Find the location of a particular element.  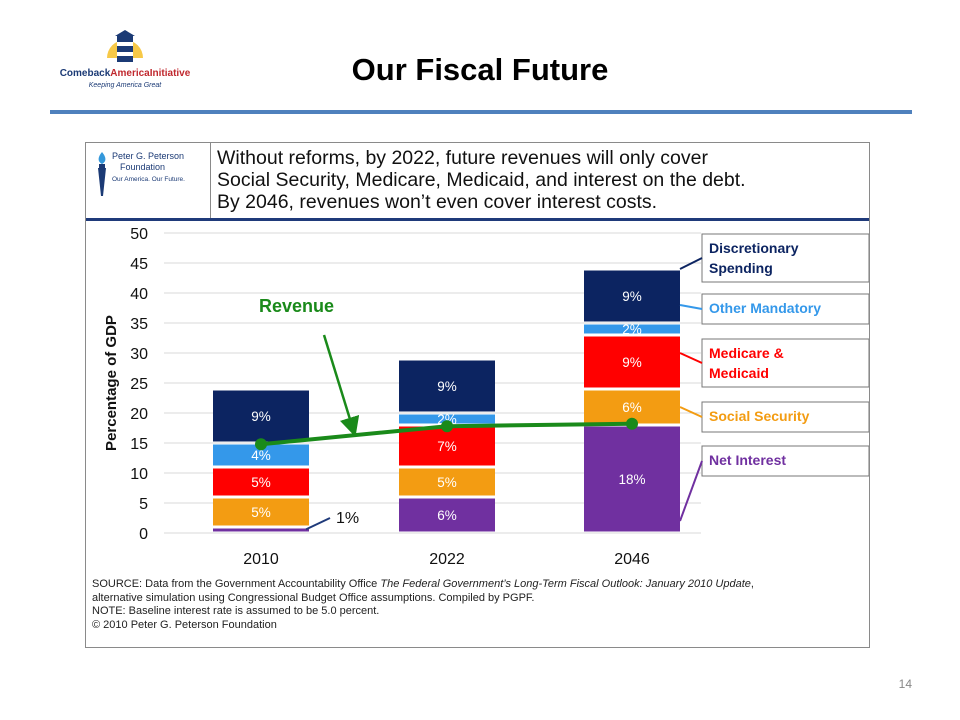

logo-name: ComebackAmericaInitiative is located at coordinates (125, 73).